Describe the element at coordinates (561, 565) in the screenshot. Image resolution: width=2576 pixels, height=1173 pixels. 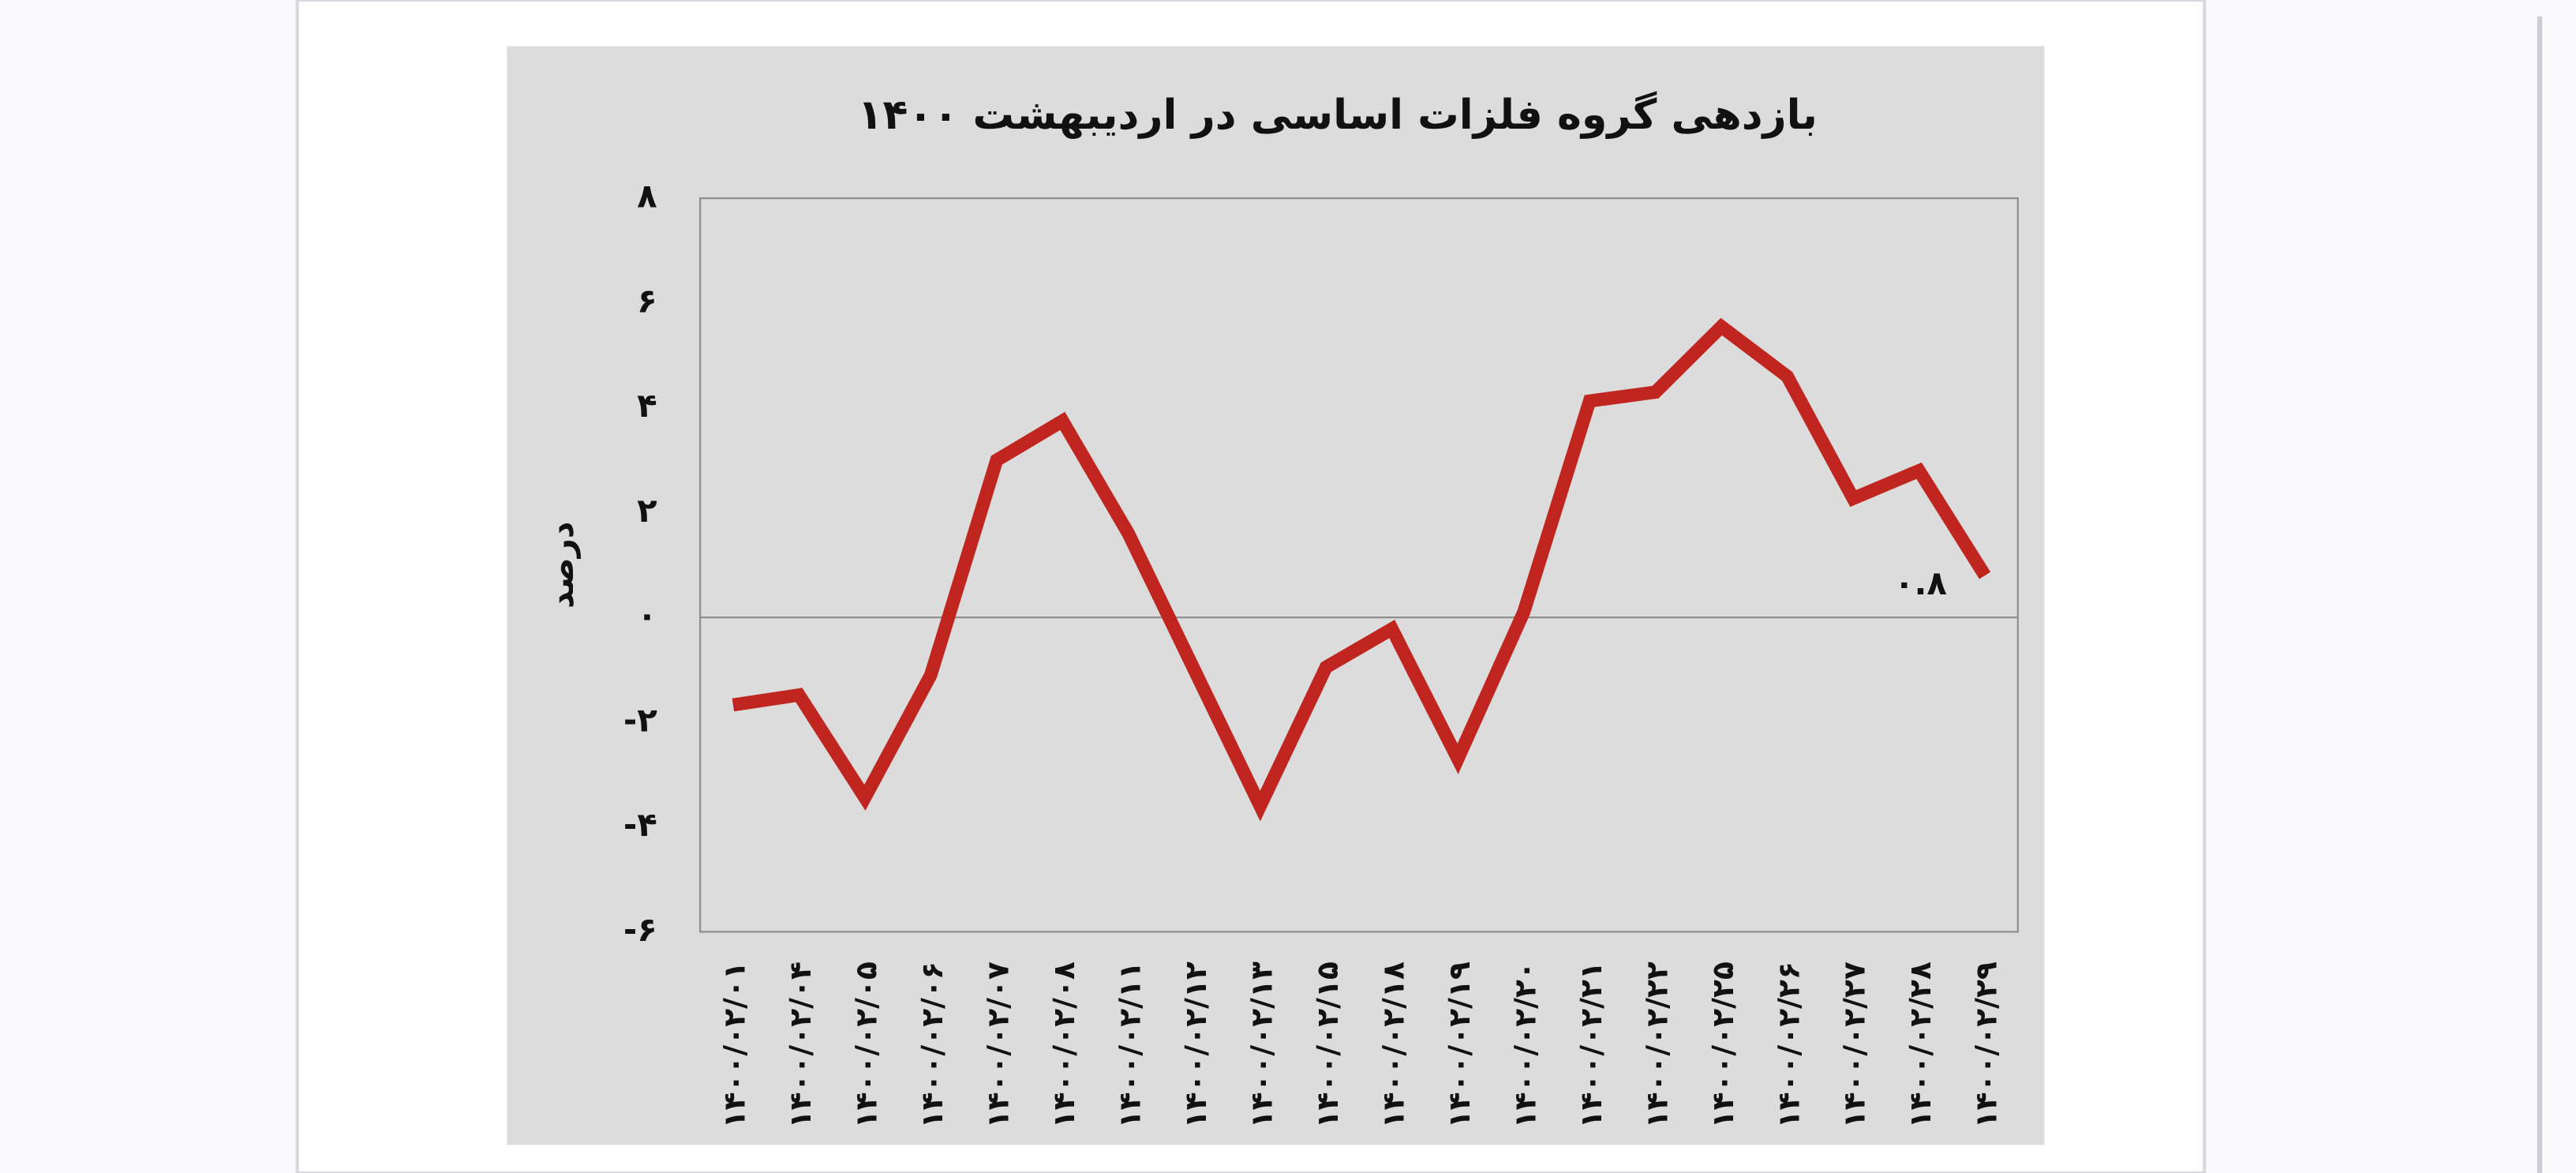
I see `y-axis-label: درصد` at that location.